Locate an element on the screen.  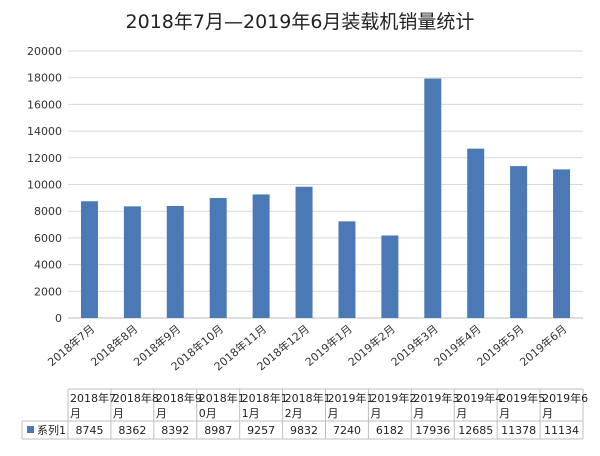
table-header-cell: 1月 is located at coordinates (251, 413).